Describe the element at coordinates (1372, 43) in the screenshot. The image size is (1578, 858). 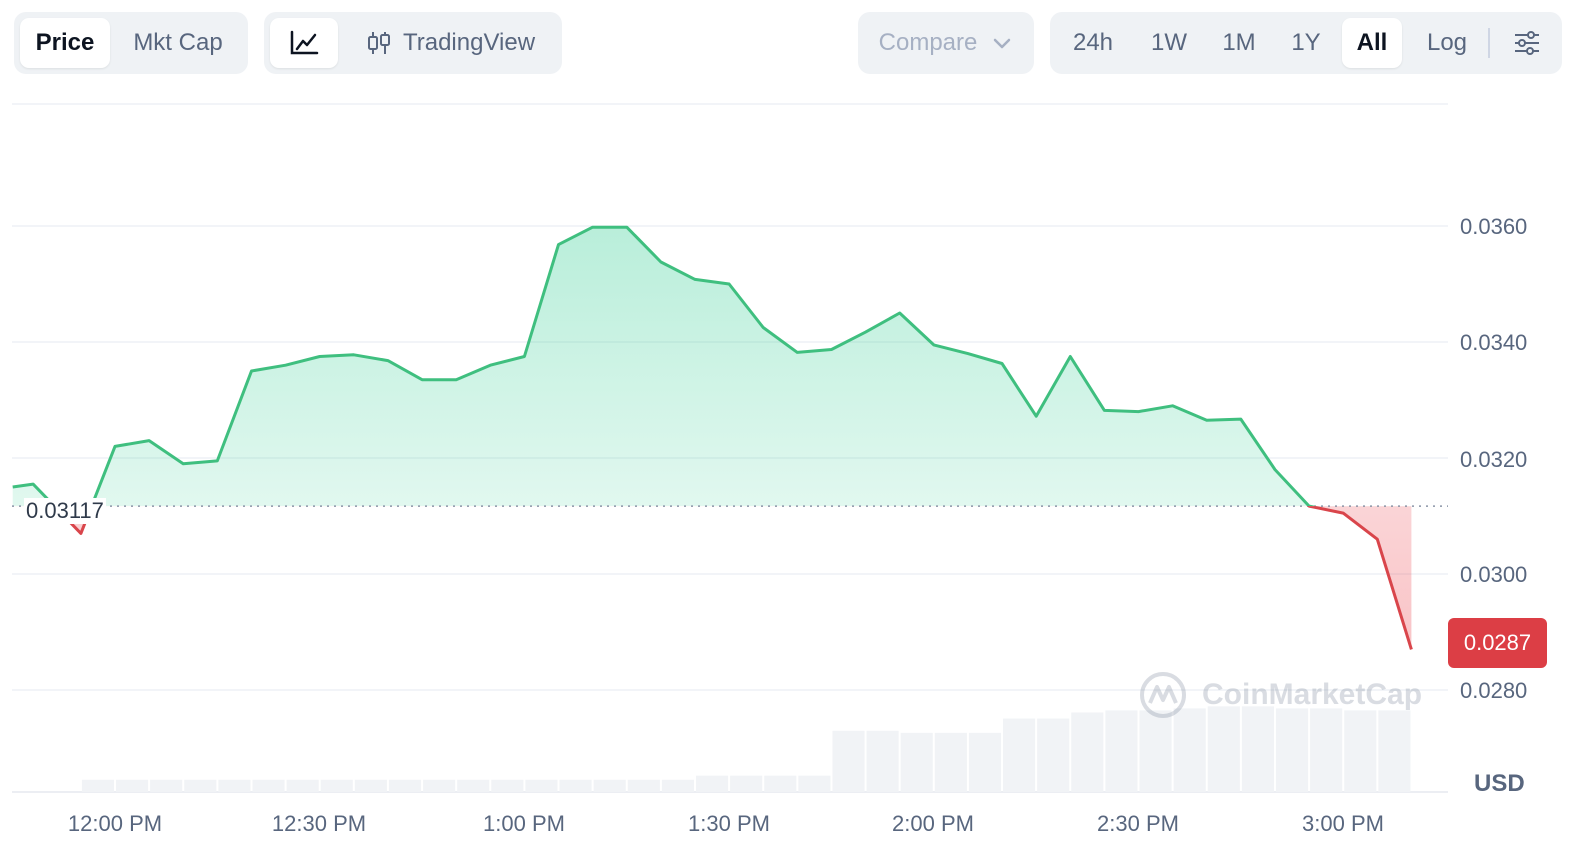
I see `range-all: All` at that location.